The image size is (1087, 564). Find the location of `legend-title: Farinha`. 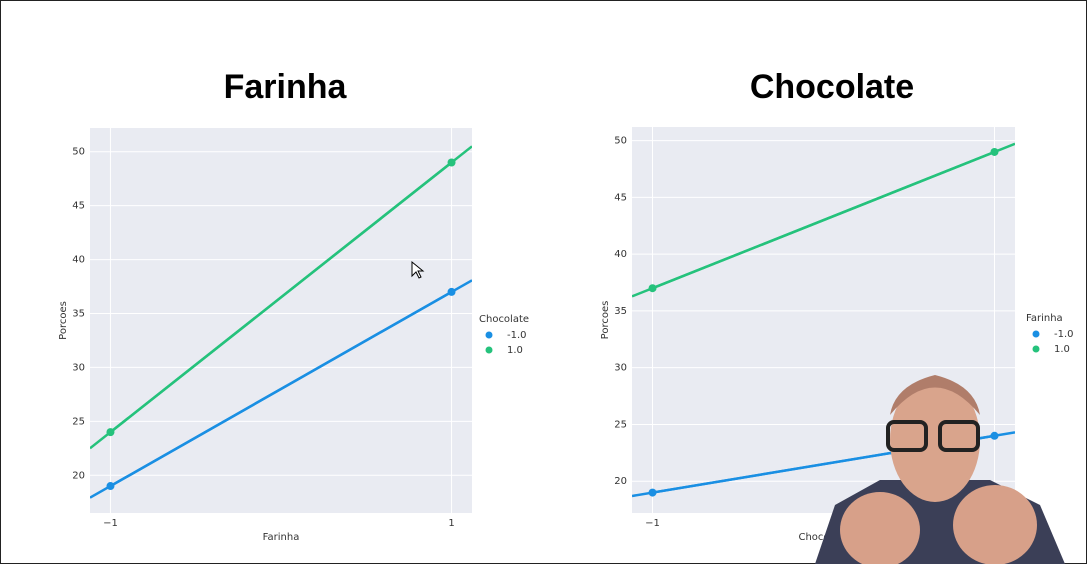

legend-title: Farinha is located at coordinates (1044, 318).